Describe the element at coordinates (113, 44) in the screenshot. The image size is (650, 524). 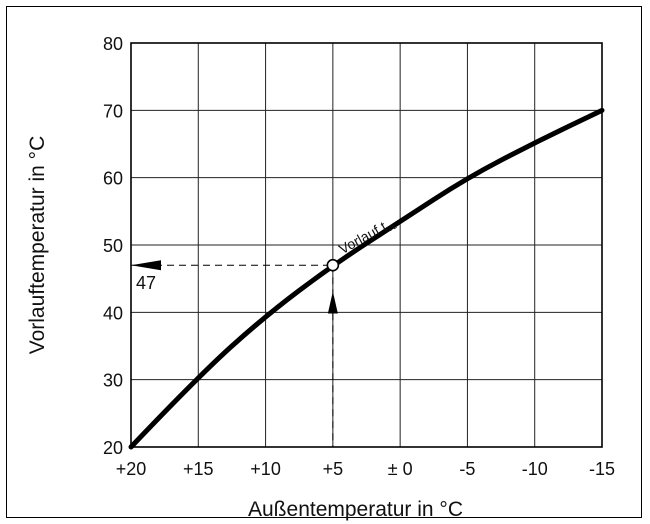
I see `y-tick-label: 80` at that location.